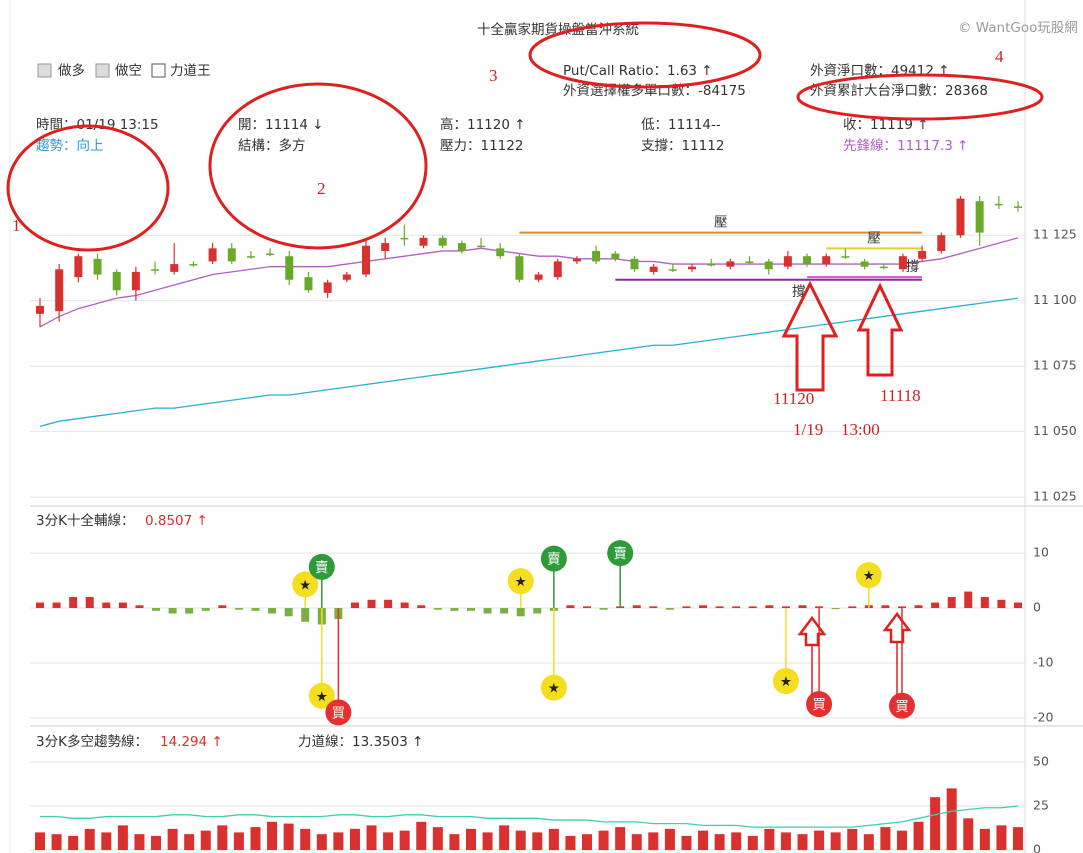 The image size is (1083, 853). I want to click on toggle-label: 力道王, so click(190, 71).